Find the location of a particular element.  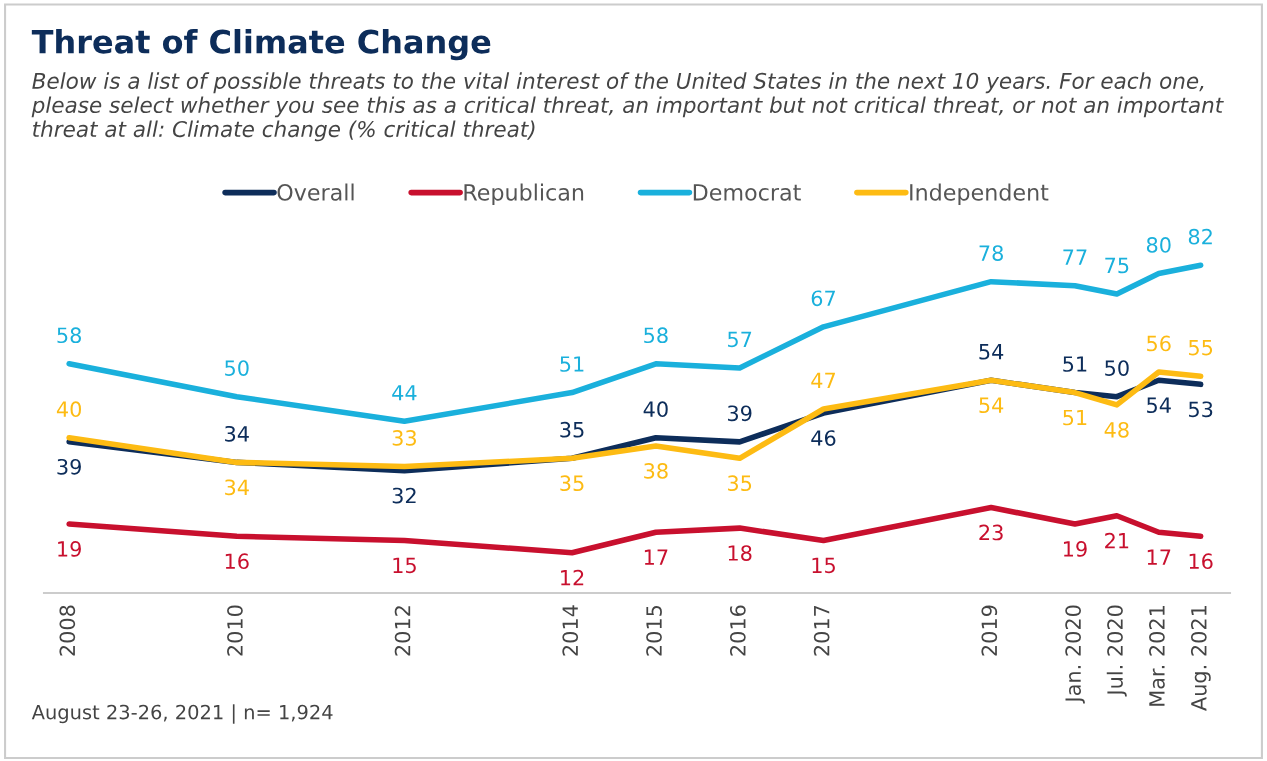

chart-subtitle: Below is a list of possible threats to the vital interest of the United States in the next 10 years. For each one, please select whether you see this as a critical threat, an important but not critical threat, or not an important threat at all: Climate change (% critical threat) is located at coordinates (627, 107).